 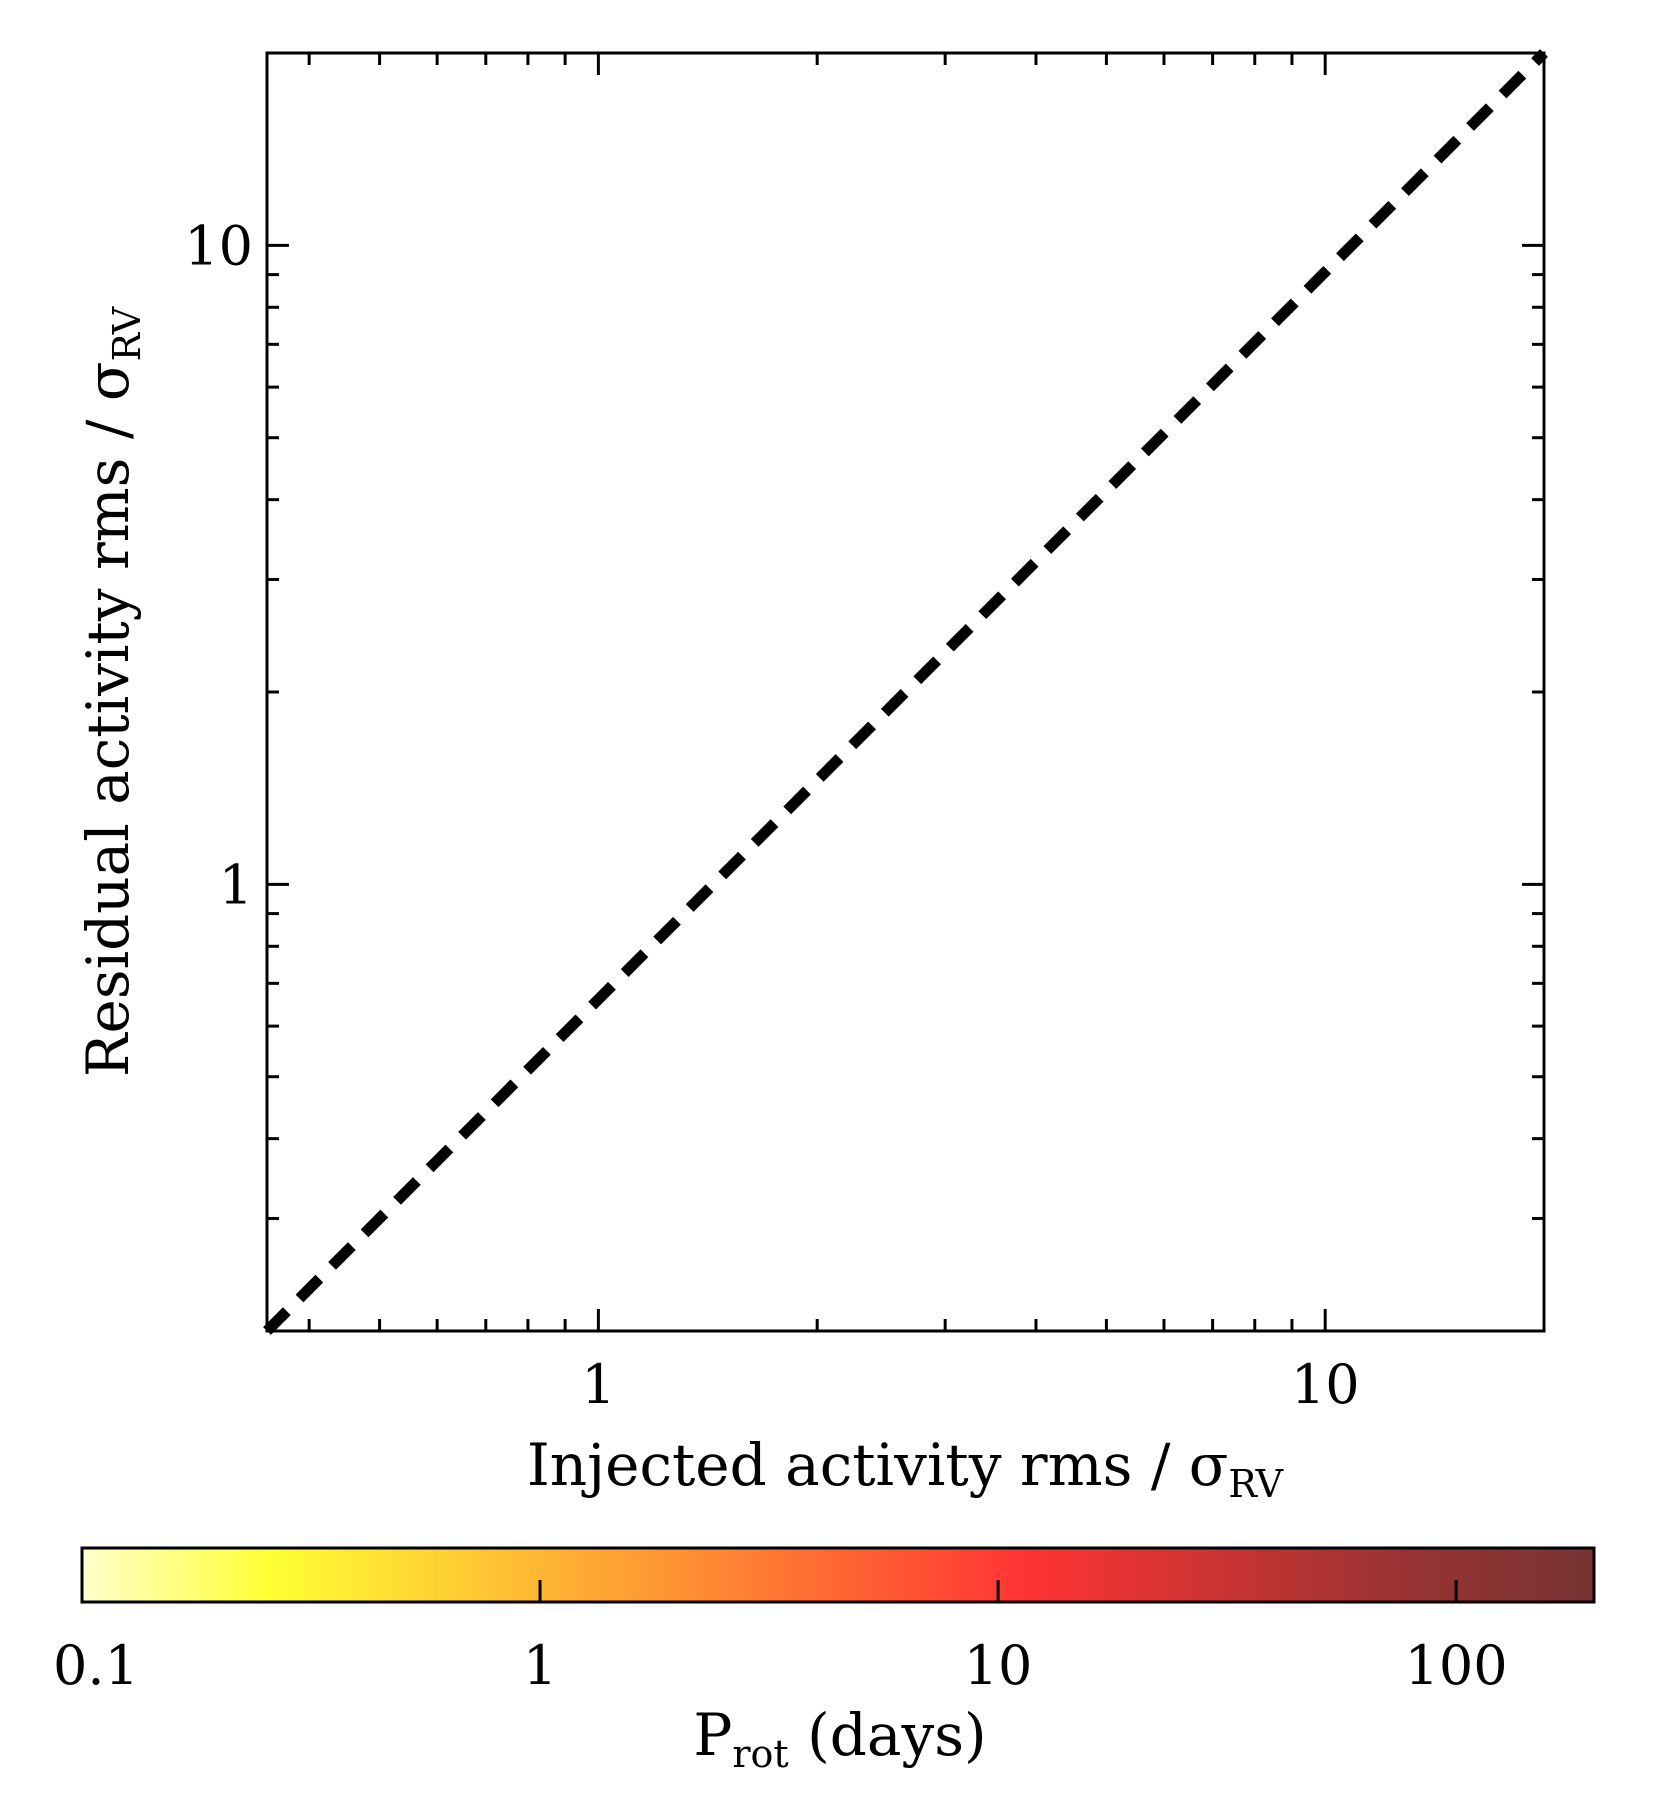 What do you see at coordinates (218, 245) in the screenshot?
I see `y-tick-label: 10` at bounding box center [218, 245].